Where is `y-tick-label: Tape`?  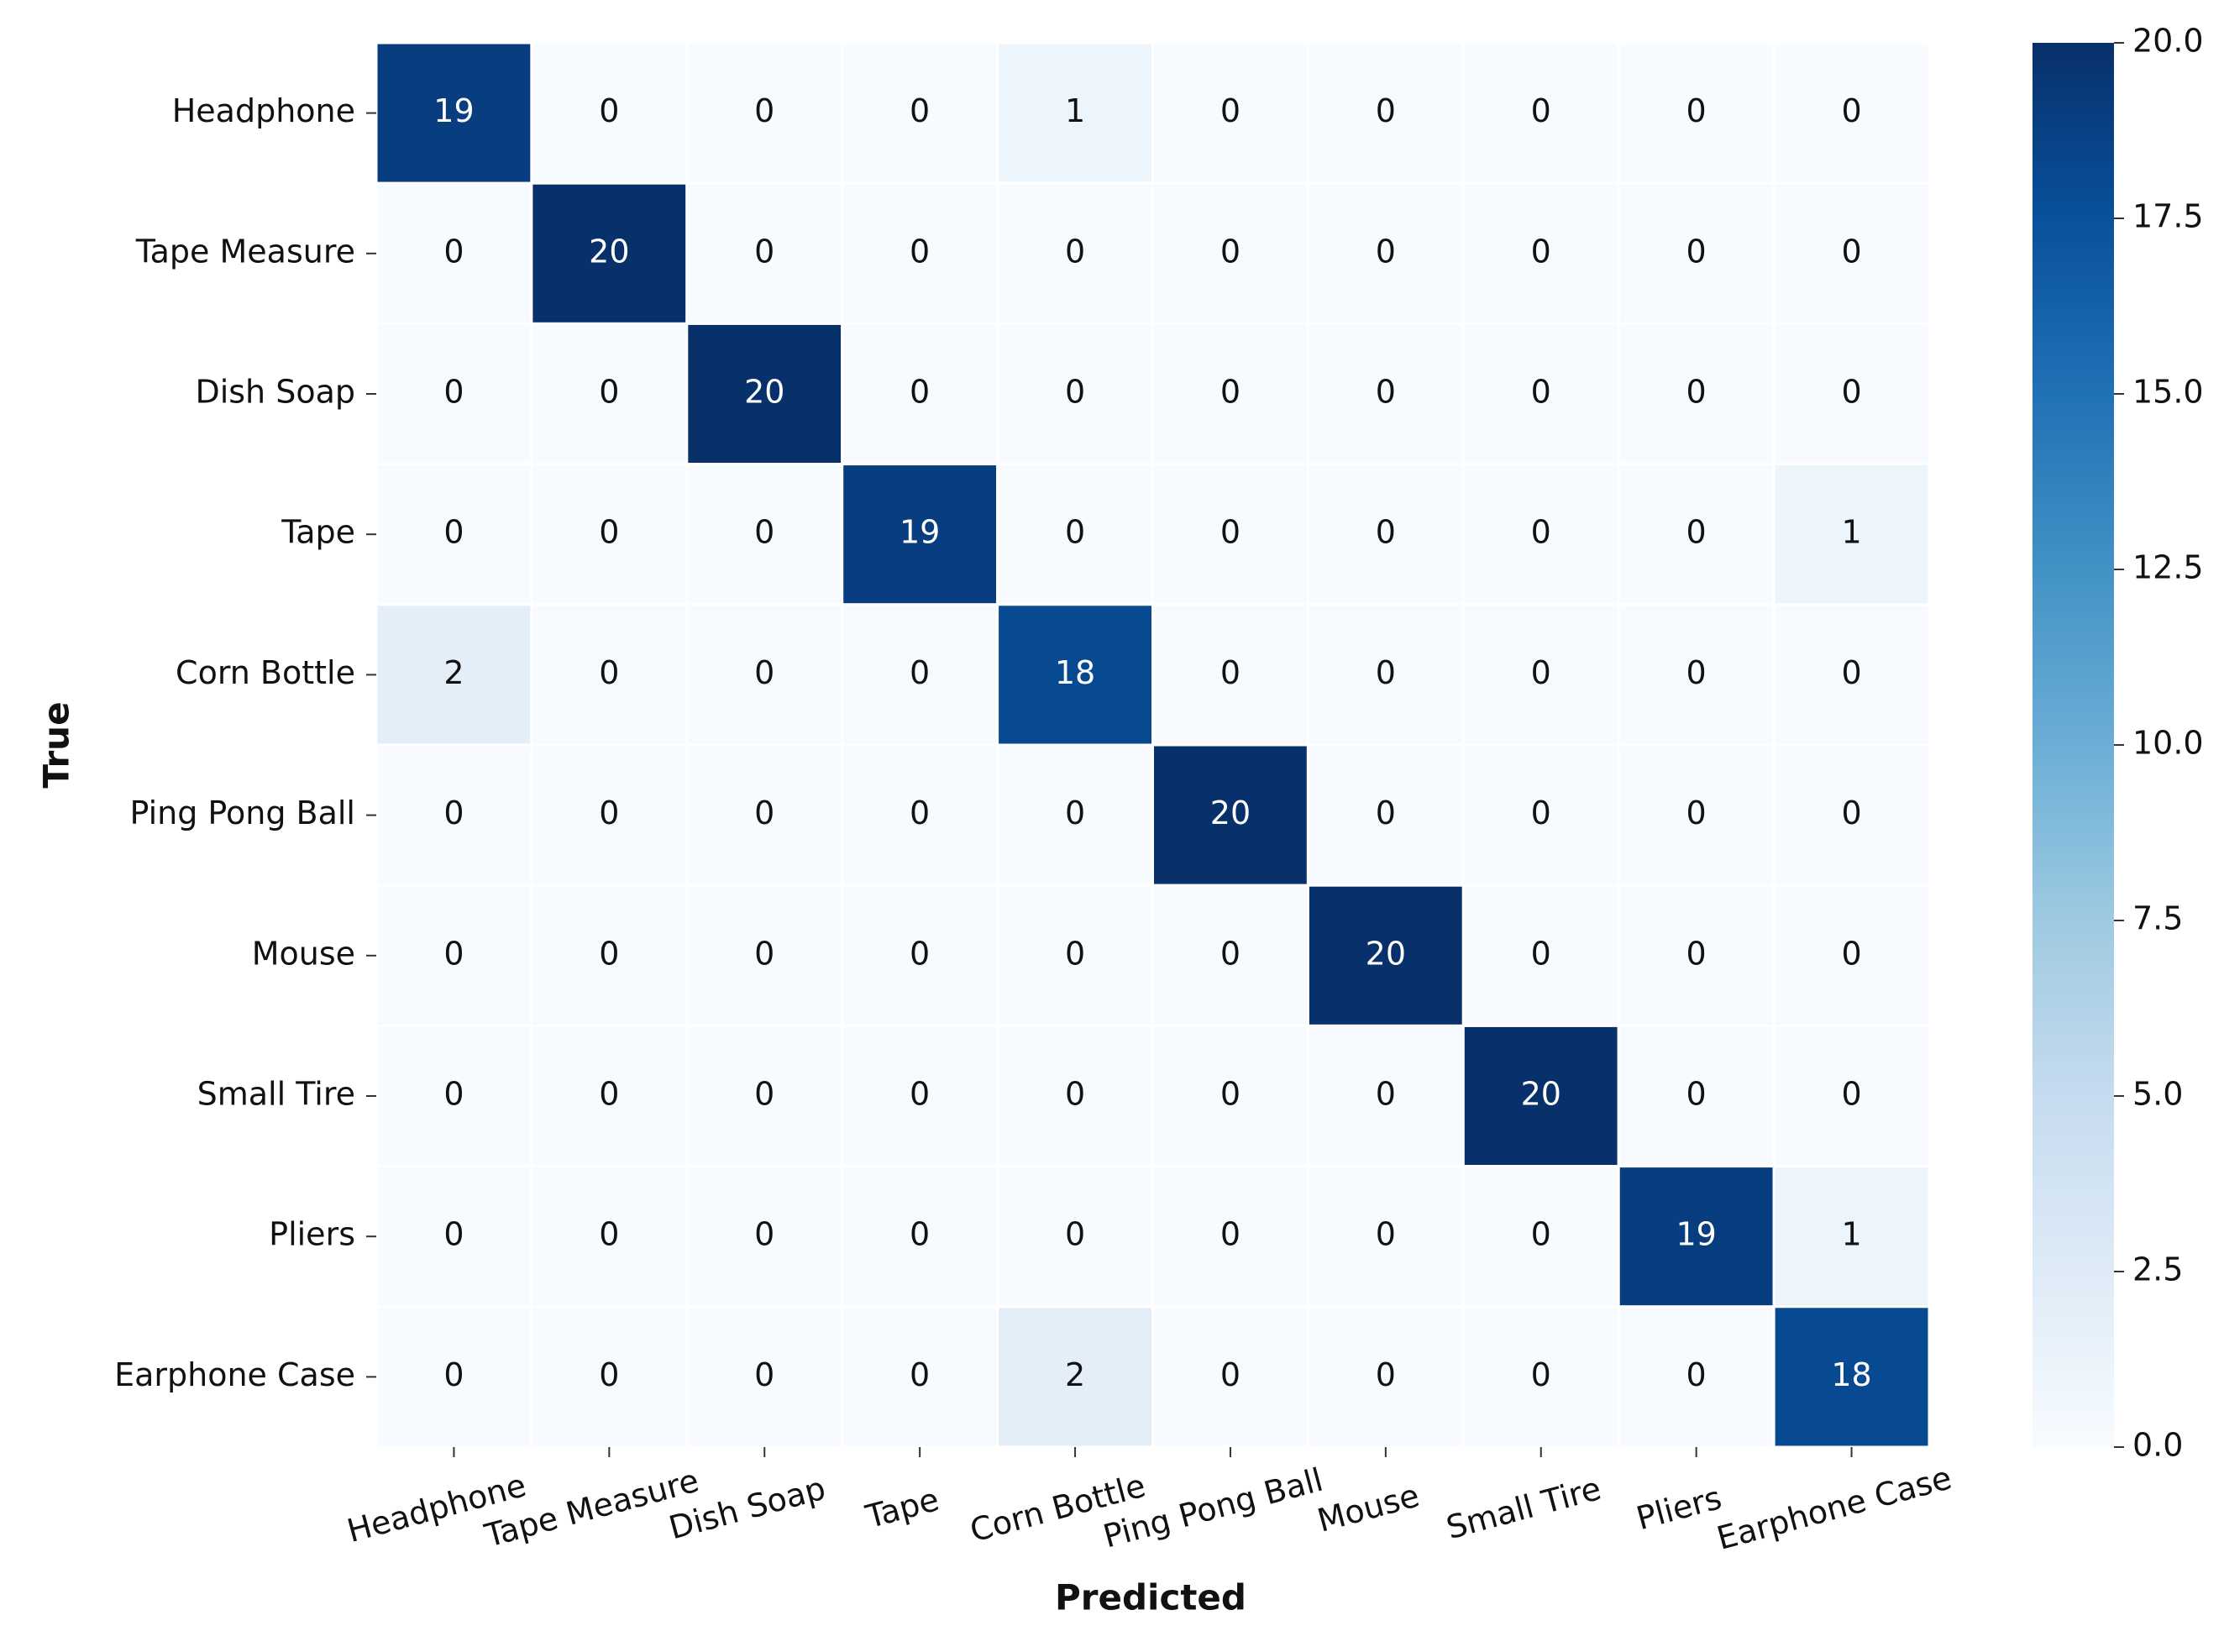 y-tick-label: Tape is located at coordinates (318, 532).